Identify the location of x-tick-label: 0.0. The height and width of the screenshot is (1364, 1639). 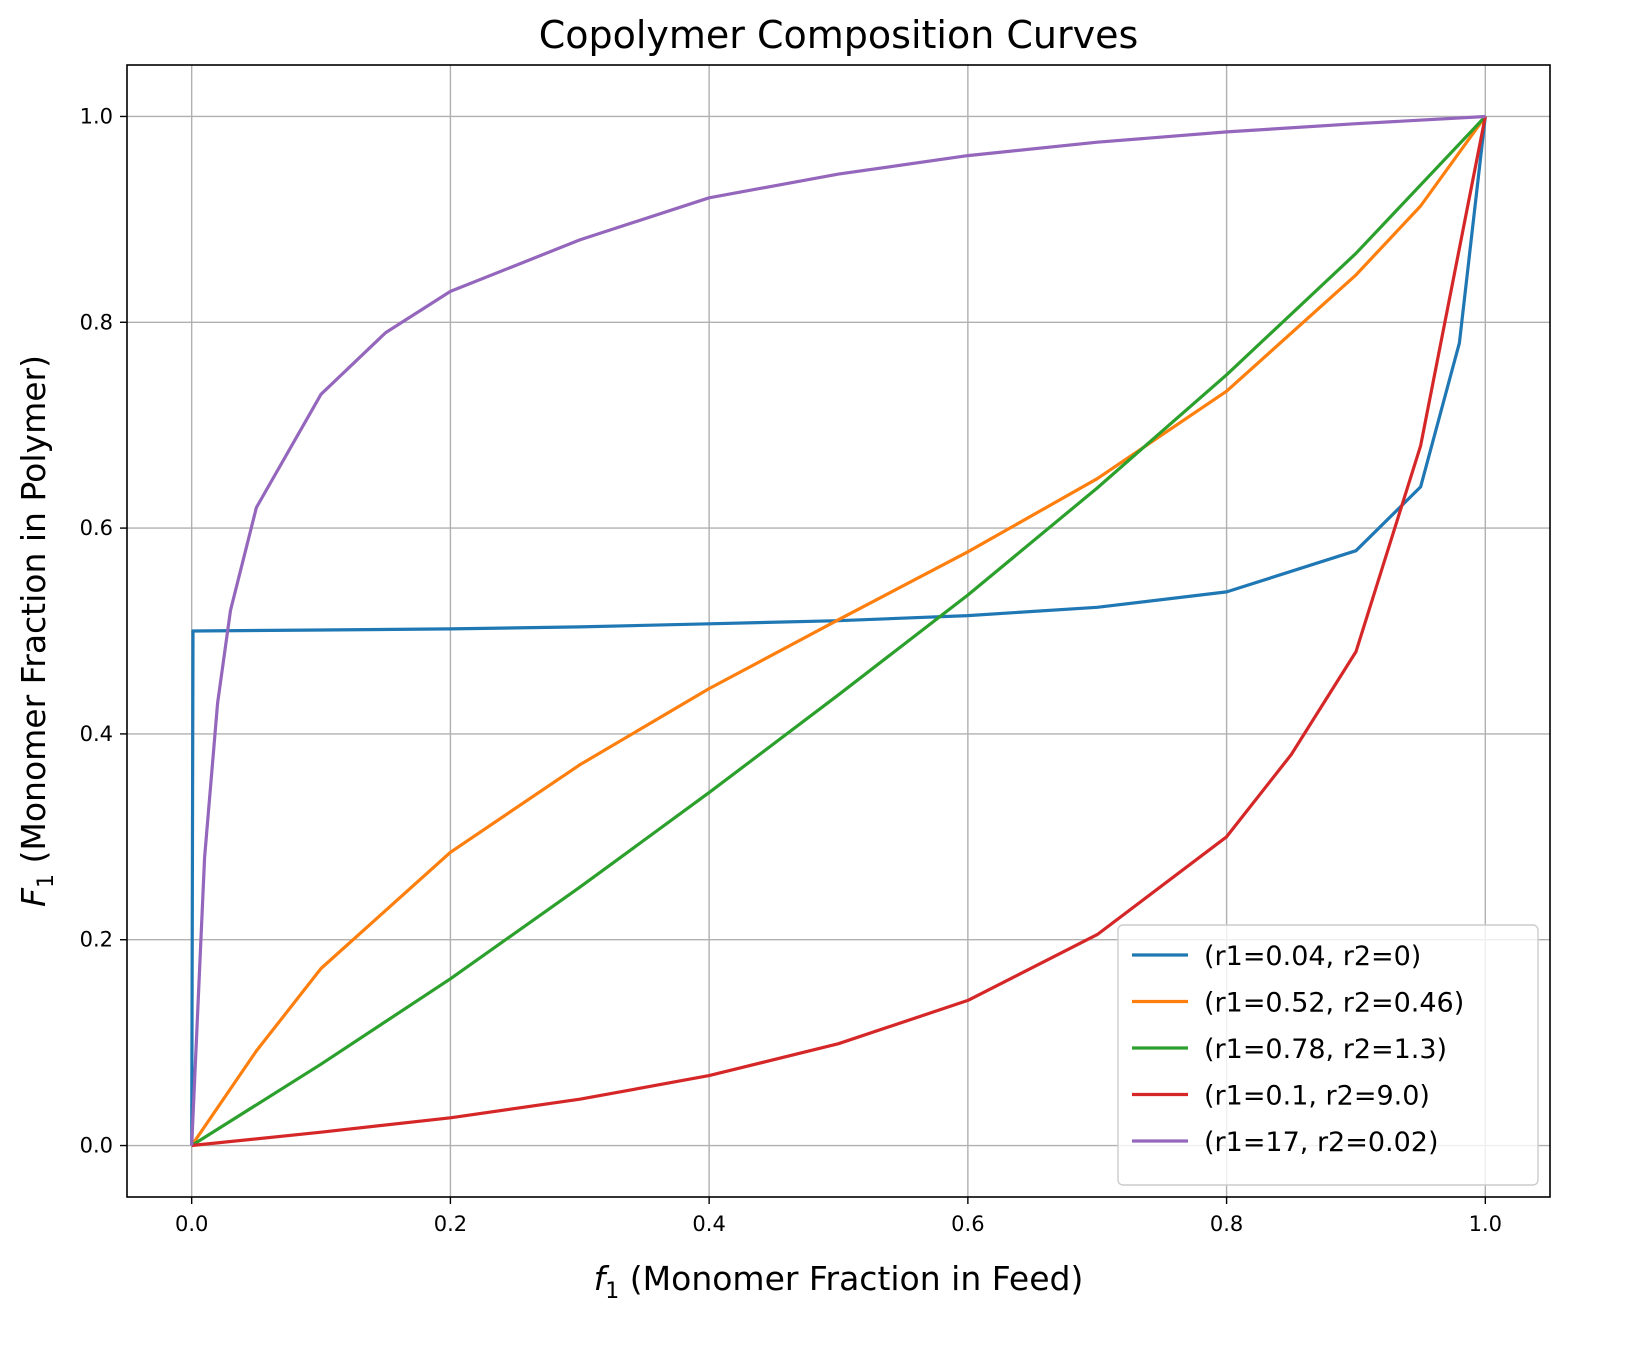
(191, 1224).